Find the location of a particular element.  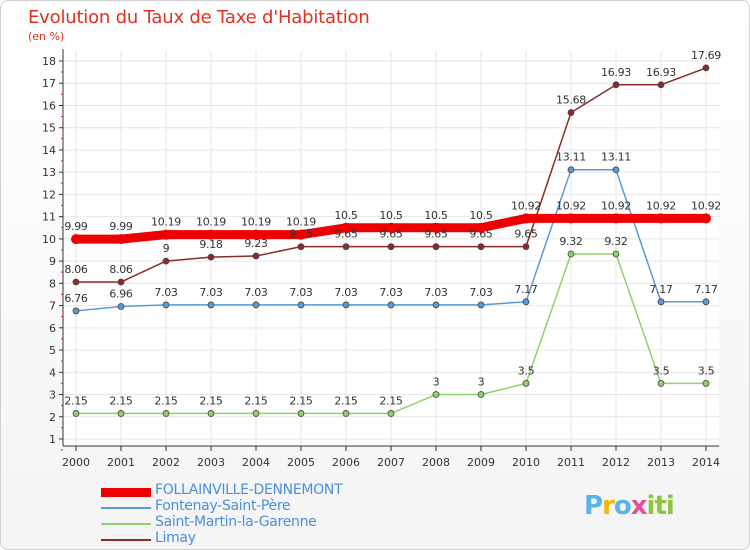

y-tick-label: 11 is located at coordinates (49, 217).